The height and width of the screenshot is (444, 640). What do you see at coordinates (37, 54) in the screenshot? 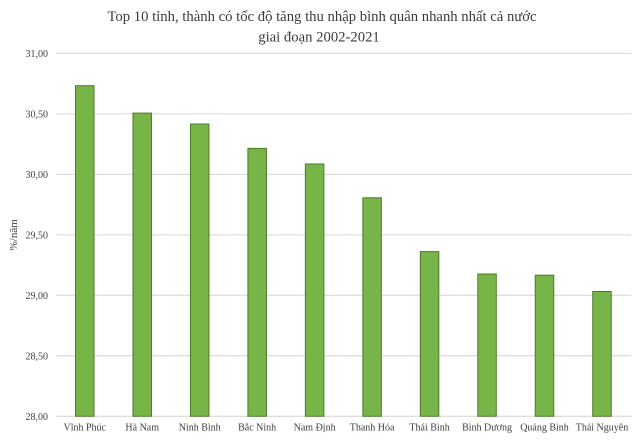
I see `svg-text: 31,00` at bounding box center [37, 54].